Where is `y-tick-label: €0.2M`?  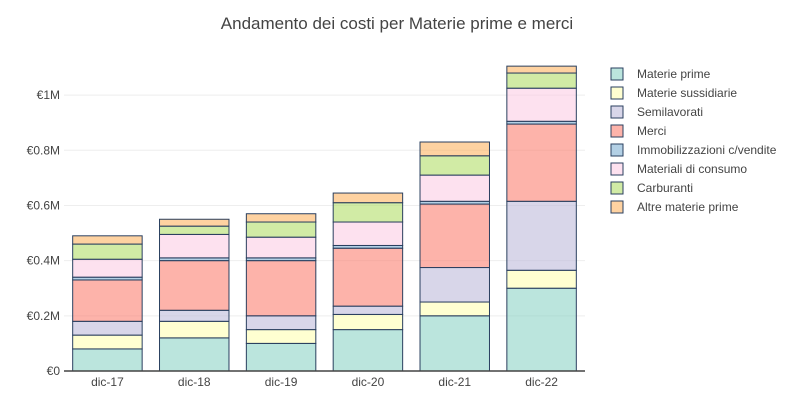 y-tick-label: €0.2M is located at coordinates (43, 316).